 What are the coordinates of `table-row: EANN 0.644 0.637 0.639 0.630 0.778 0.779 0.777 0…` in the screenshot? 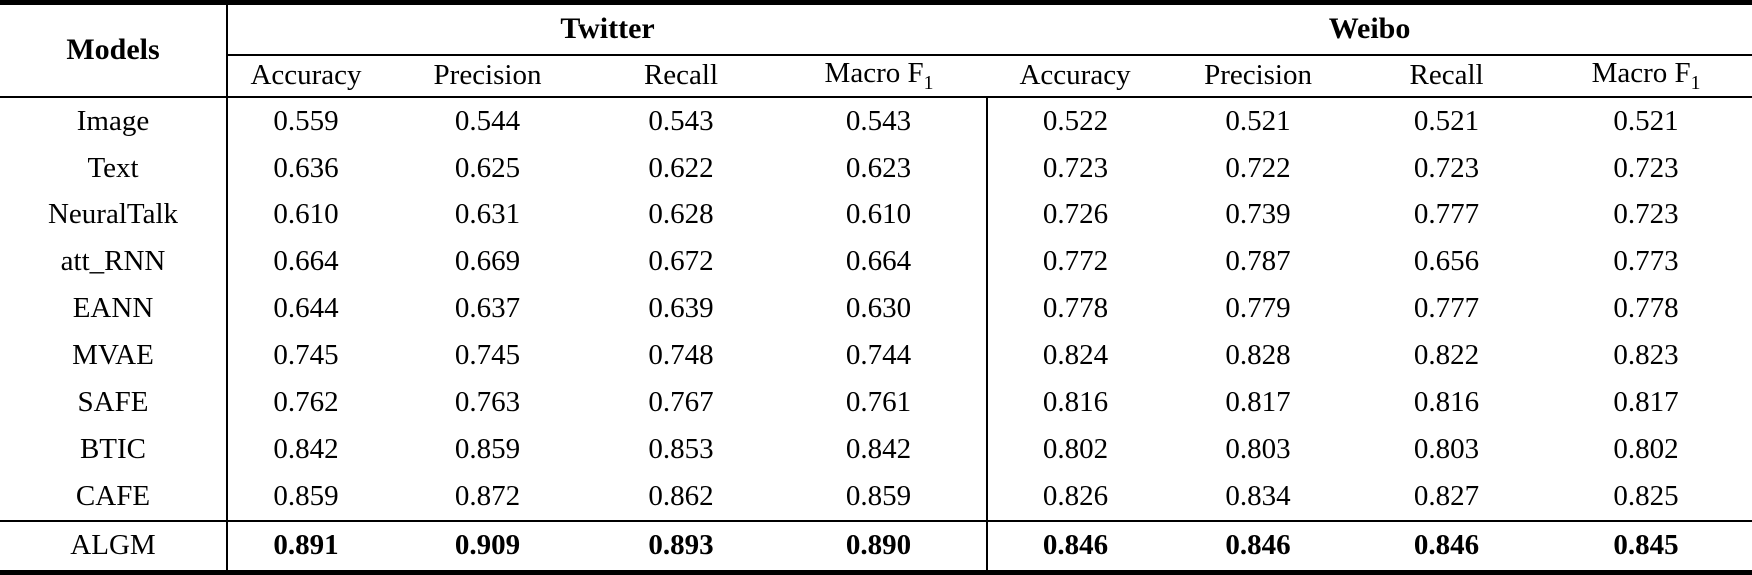 It's located at (876, 308).